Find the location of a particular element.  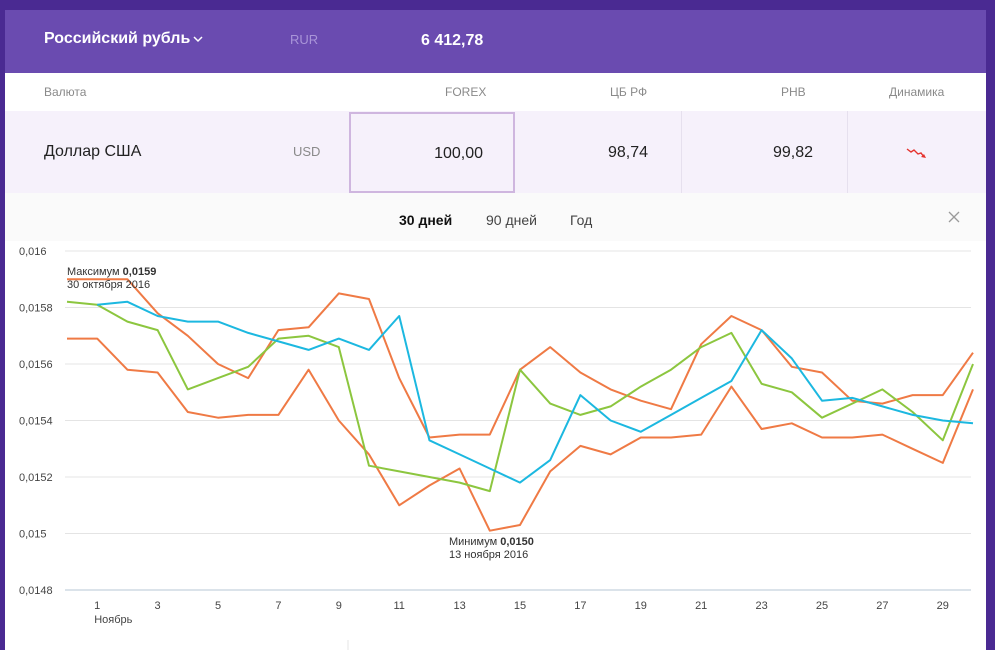

max-annotation: Максимум 0,0159 is located at coordinates (111, 272).